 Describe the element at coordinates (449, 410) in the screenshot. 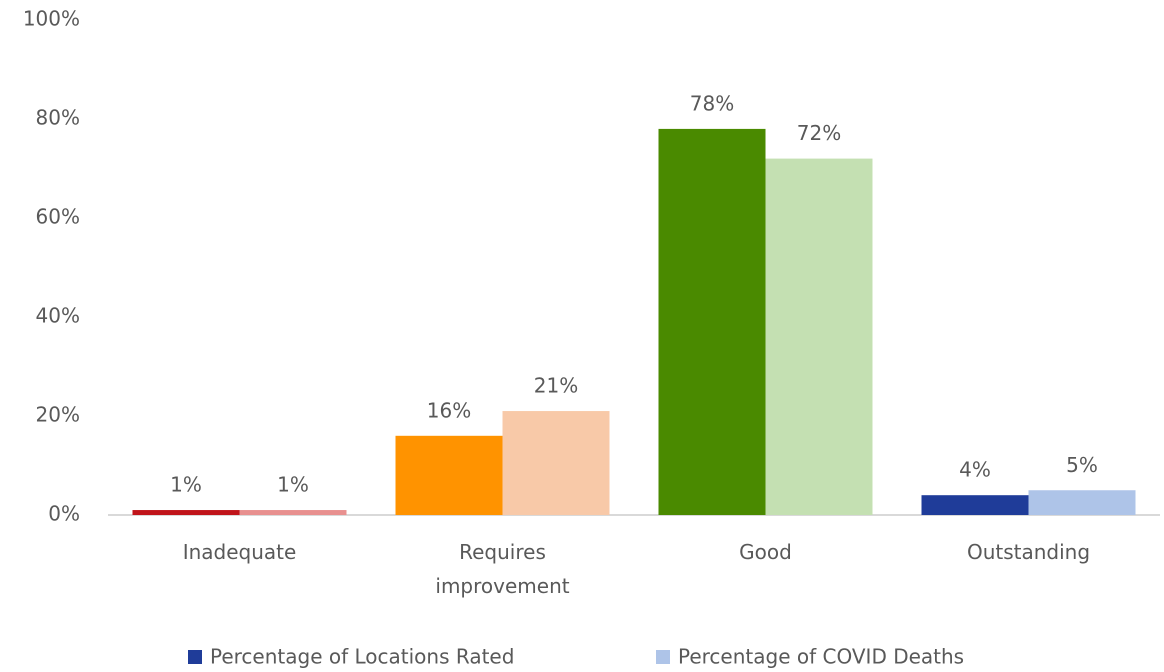

I see `value-label: 16%` at that location.